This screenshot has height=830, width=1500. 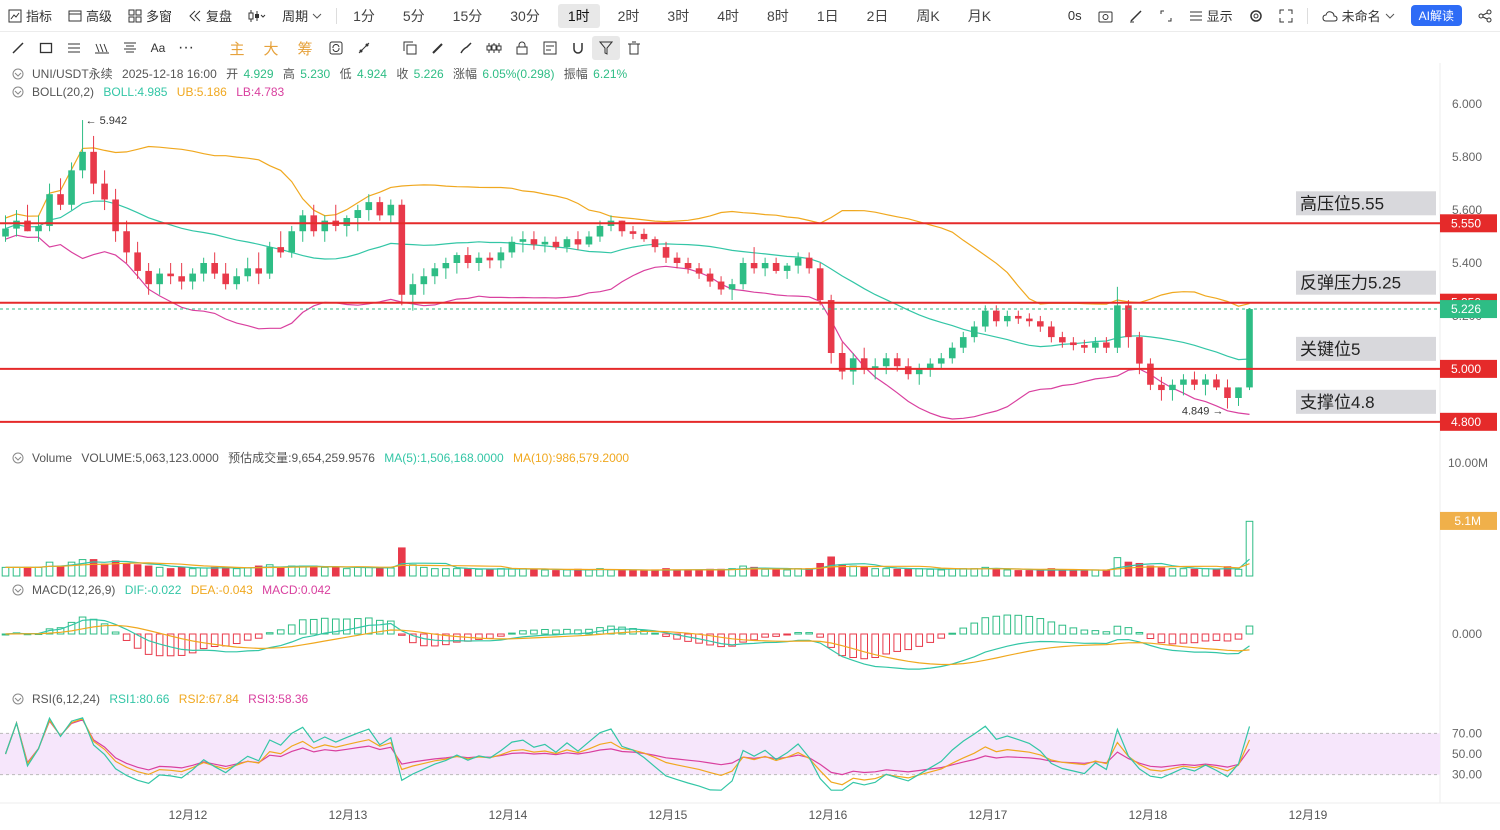 I want to click on volume-tag: 5.1M, so click(x=1467, y=521).